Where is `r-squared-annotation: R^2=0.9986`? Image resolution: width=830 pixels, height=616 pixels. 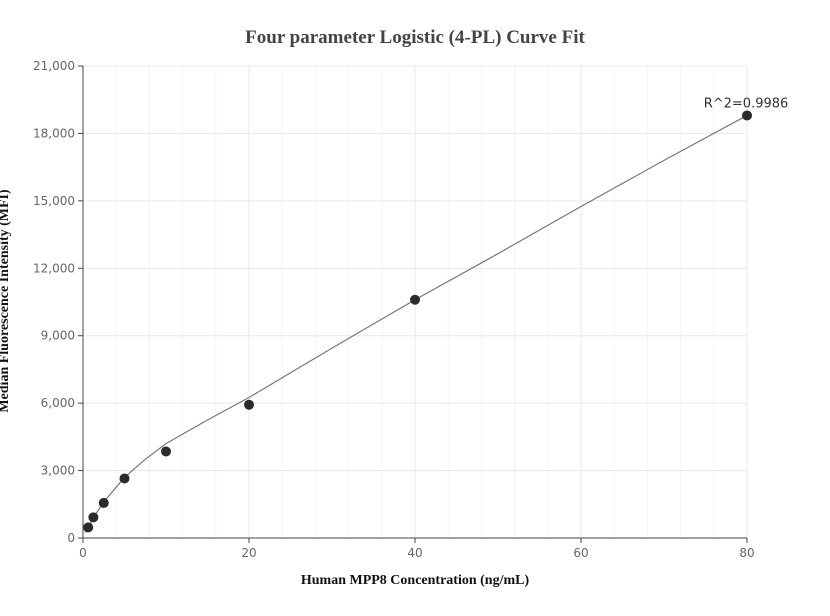 r-squared-annotation: R^2=0.9986 is located at coordinates (746, 103).